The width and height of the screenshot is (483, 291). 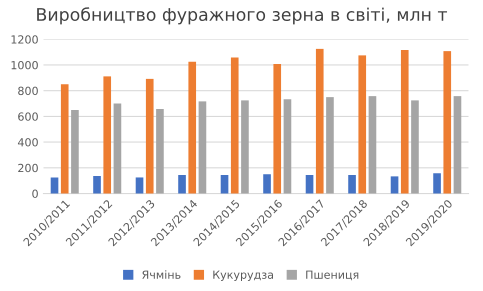 What do you see at coordinates (28, 142) in the screenshot?
I see `y-tick-label: 400` at bounding box center [28, 142].